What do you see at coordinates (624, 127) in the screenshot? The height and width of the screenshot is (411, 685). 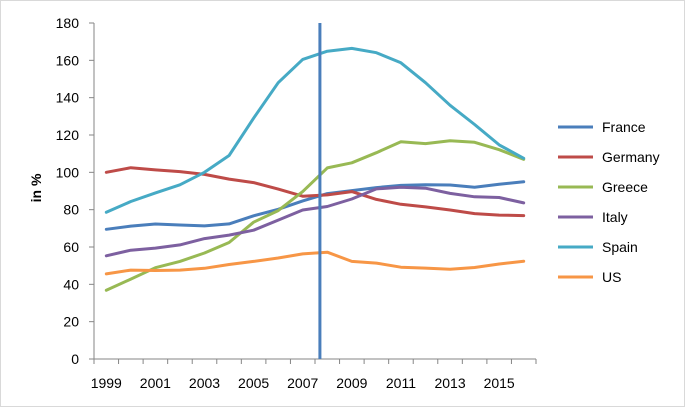 I see `legend-label-france: France` at bounding box center [624, 127].